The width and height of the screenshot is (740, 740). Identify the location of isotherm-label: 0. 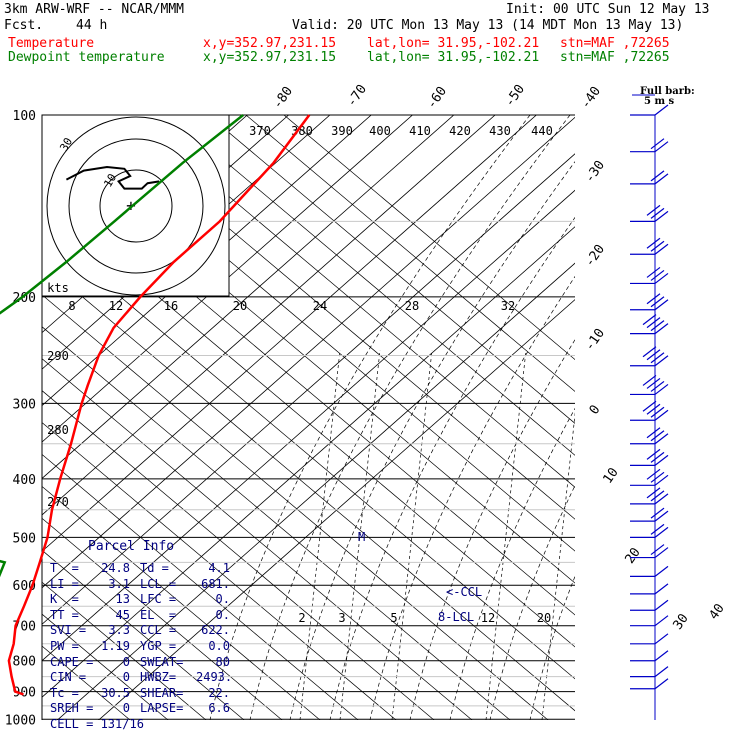
(595, 409).